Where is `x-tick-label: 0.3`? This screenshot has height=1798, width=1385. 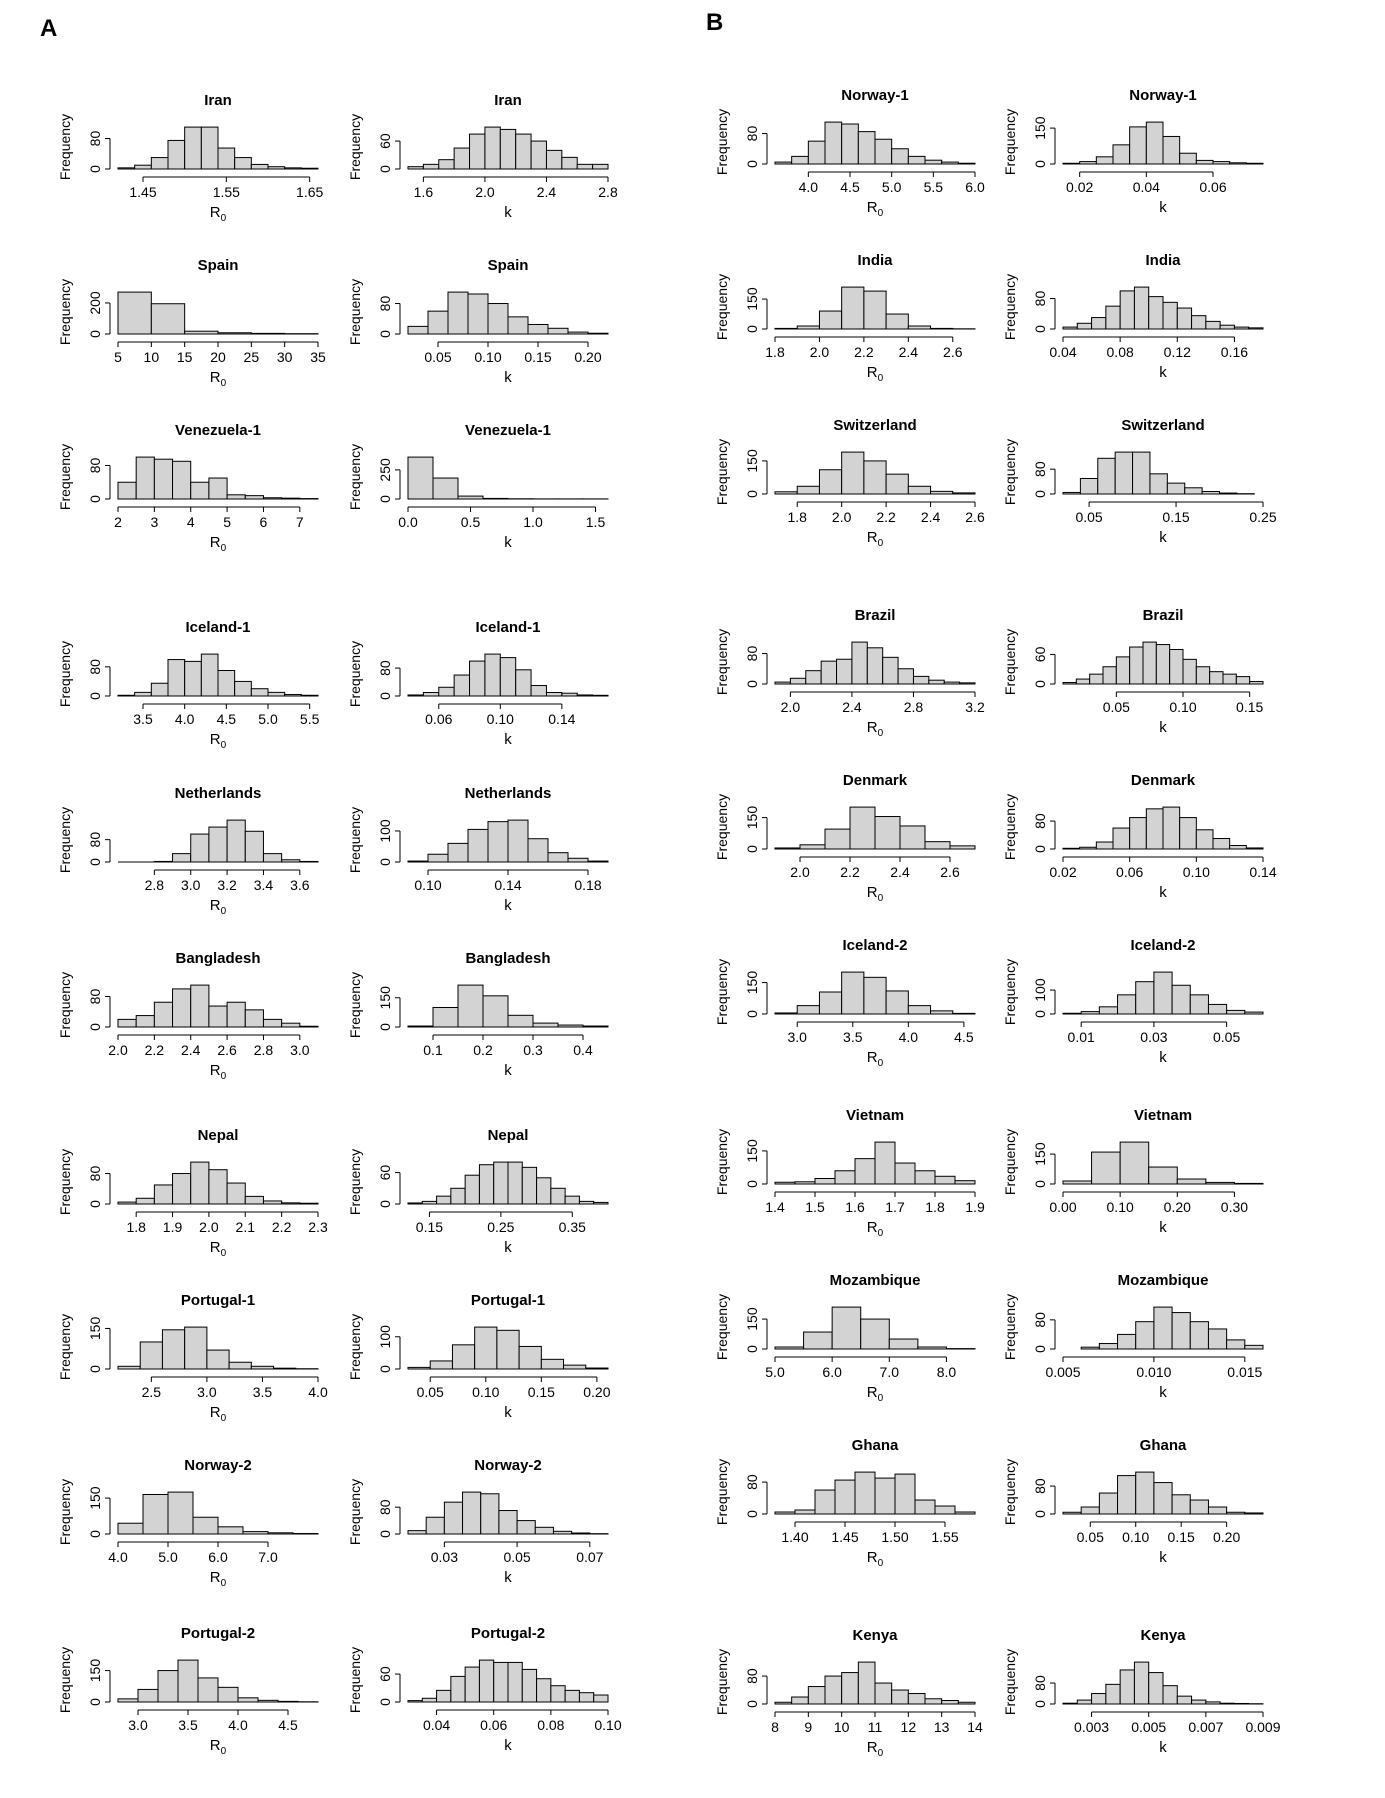 x-tick-label: 0.3 is located at coordinates (533, 1050).